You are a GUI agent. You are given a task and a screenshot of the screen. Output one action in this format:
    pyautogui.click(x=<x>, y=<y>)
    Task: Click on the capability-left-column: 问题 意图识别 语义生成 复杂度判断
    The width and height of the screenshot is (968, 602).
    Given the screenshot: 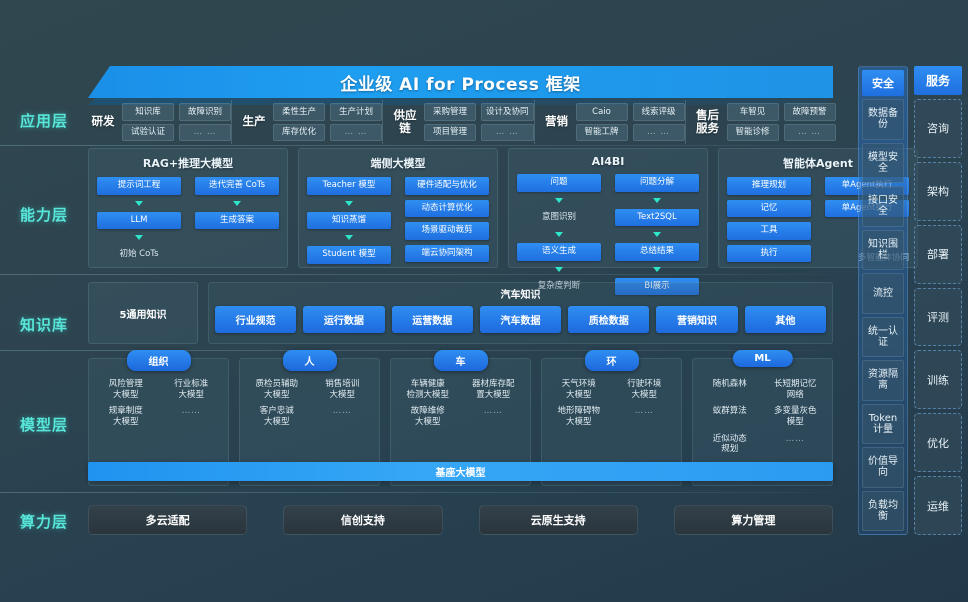 What is the action you would take?
    pyautogui.click(x=559, y=234)
    